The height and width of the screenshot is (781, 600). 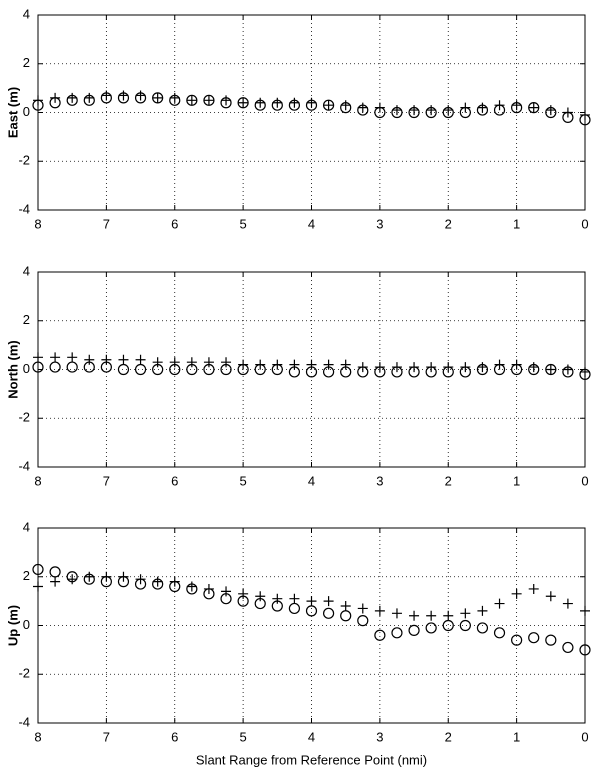 What do you see at coordinates (12, 625) in the screenshot?
I see `y-axis-label: Up (m)` at bounding box center [12, 625].